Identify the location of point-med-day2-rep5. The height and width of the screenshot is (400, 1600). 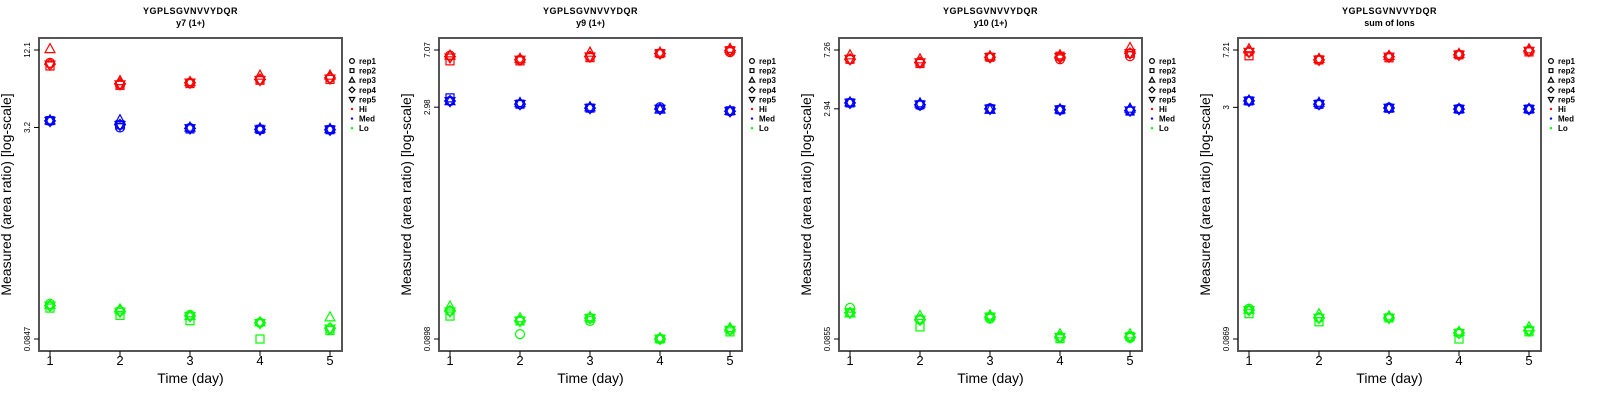
(1319, 105).